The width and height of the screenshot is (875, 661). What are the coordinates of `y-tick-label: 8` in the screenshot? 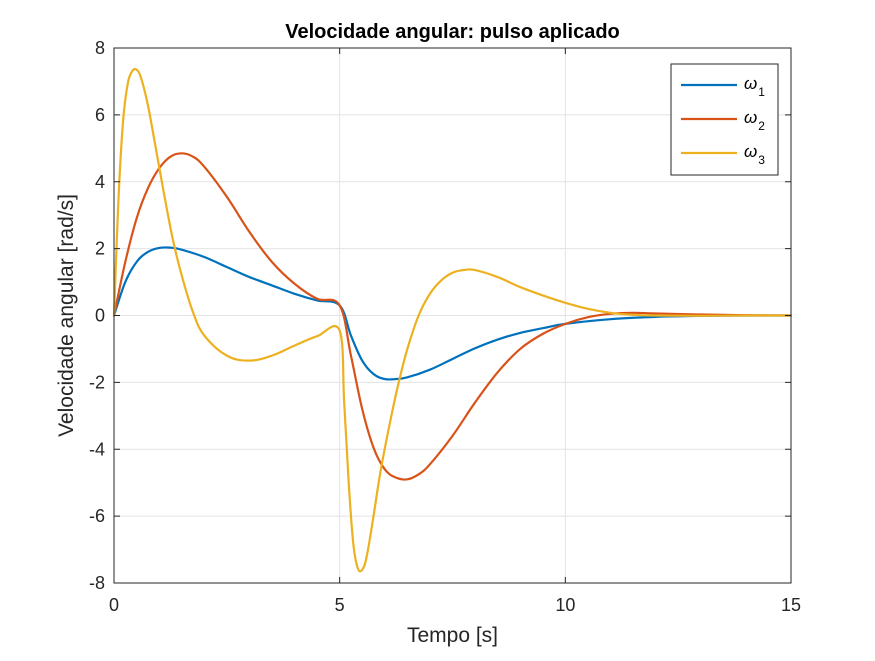 It's located at (100, 48).